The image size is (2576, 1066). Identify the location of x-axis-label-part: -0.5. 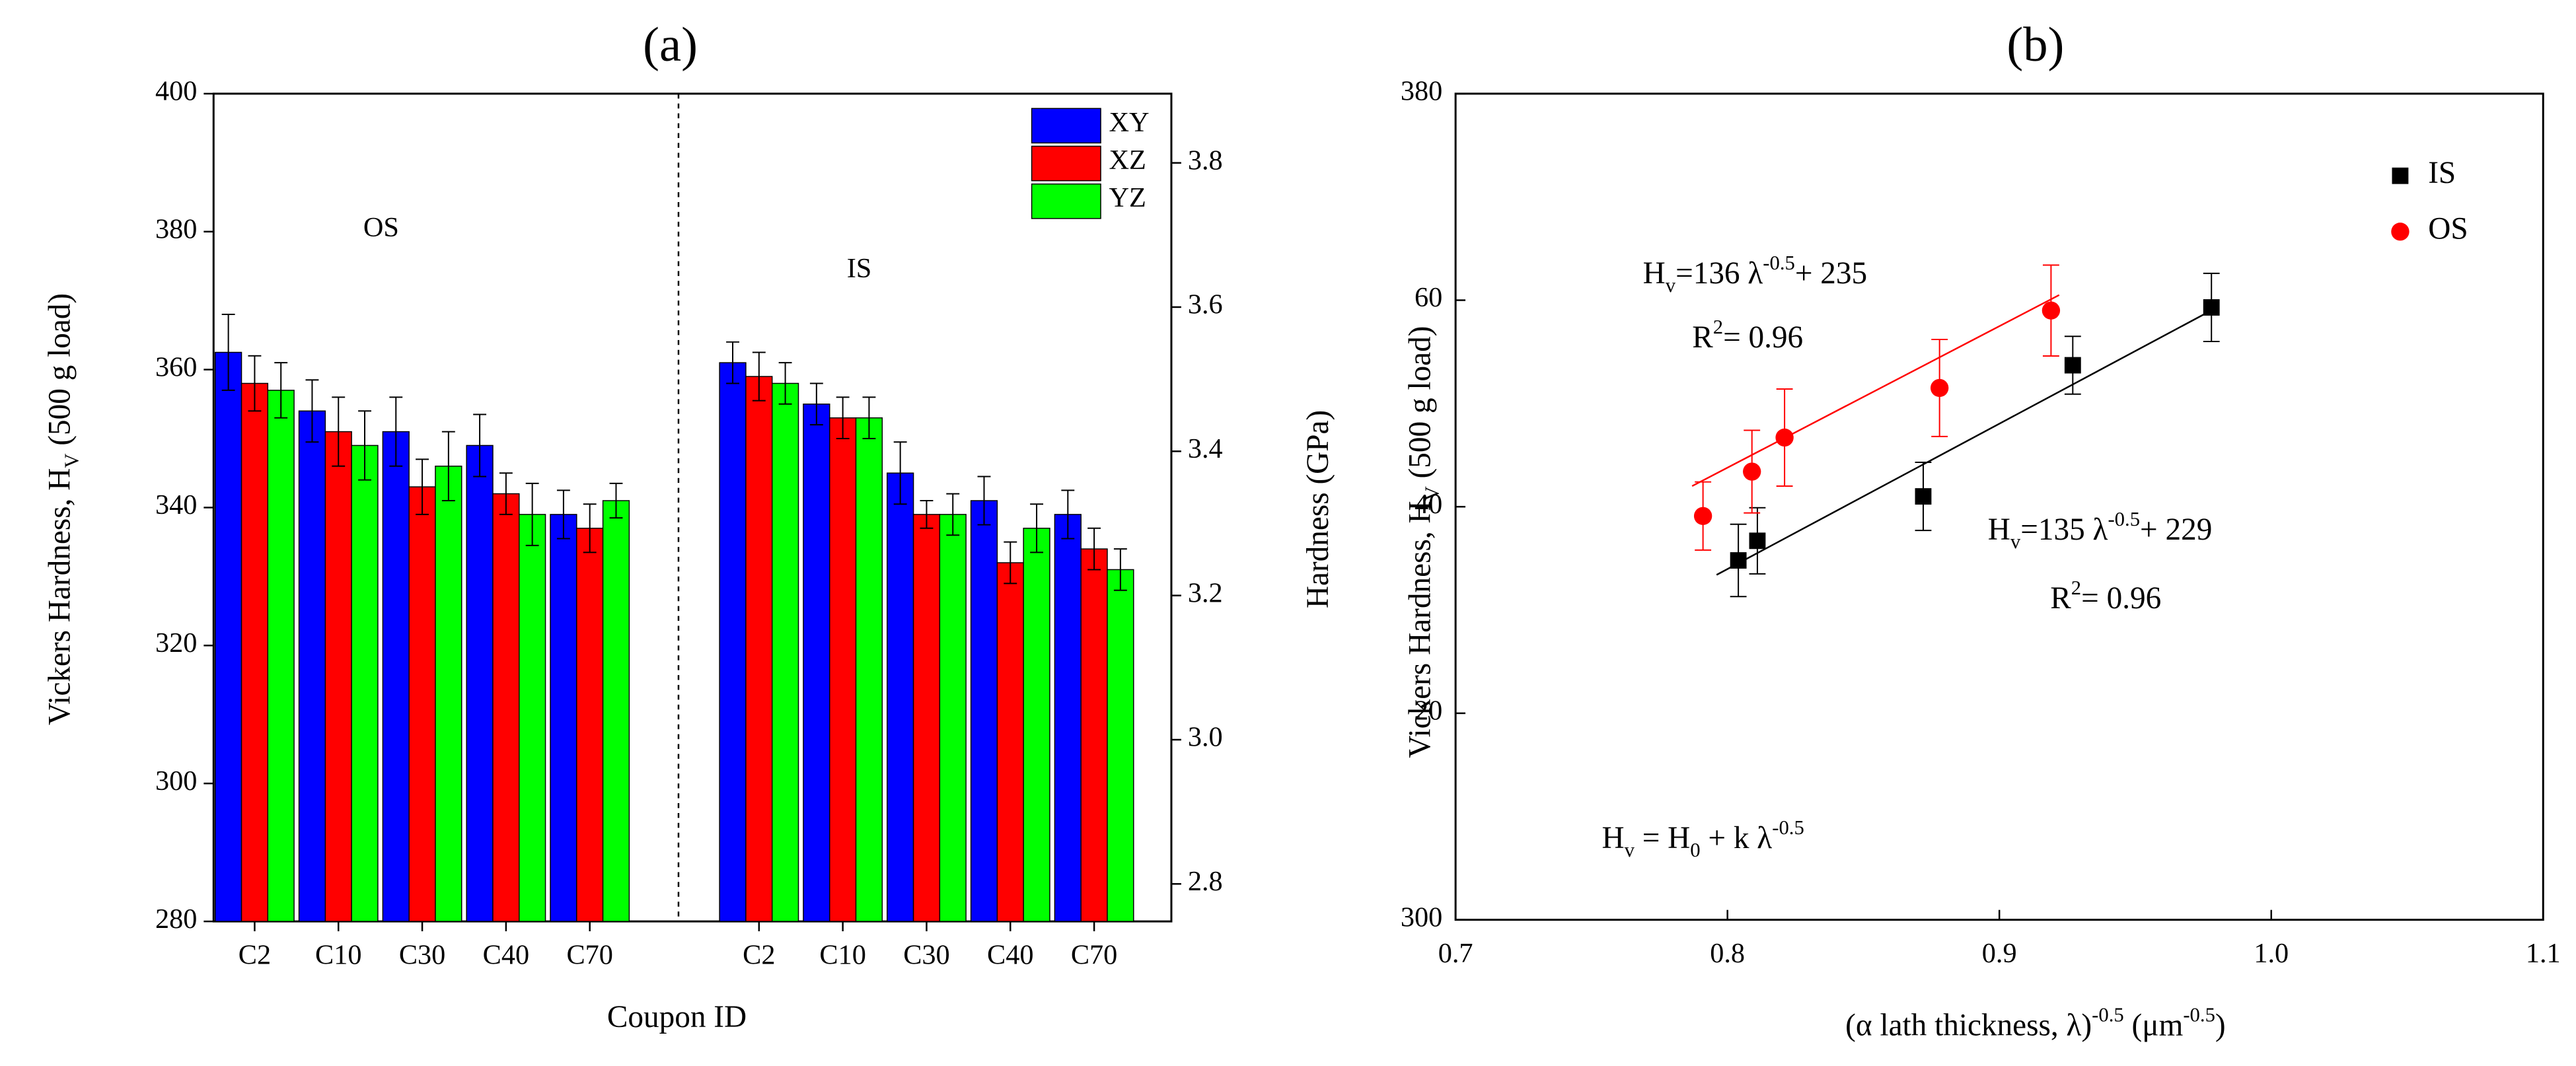
(2199, 1015).